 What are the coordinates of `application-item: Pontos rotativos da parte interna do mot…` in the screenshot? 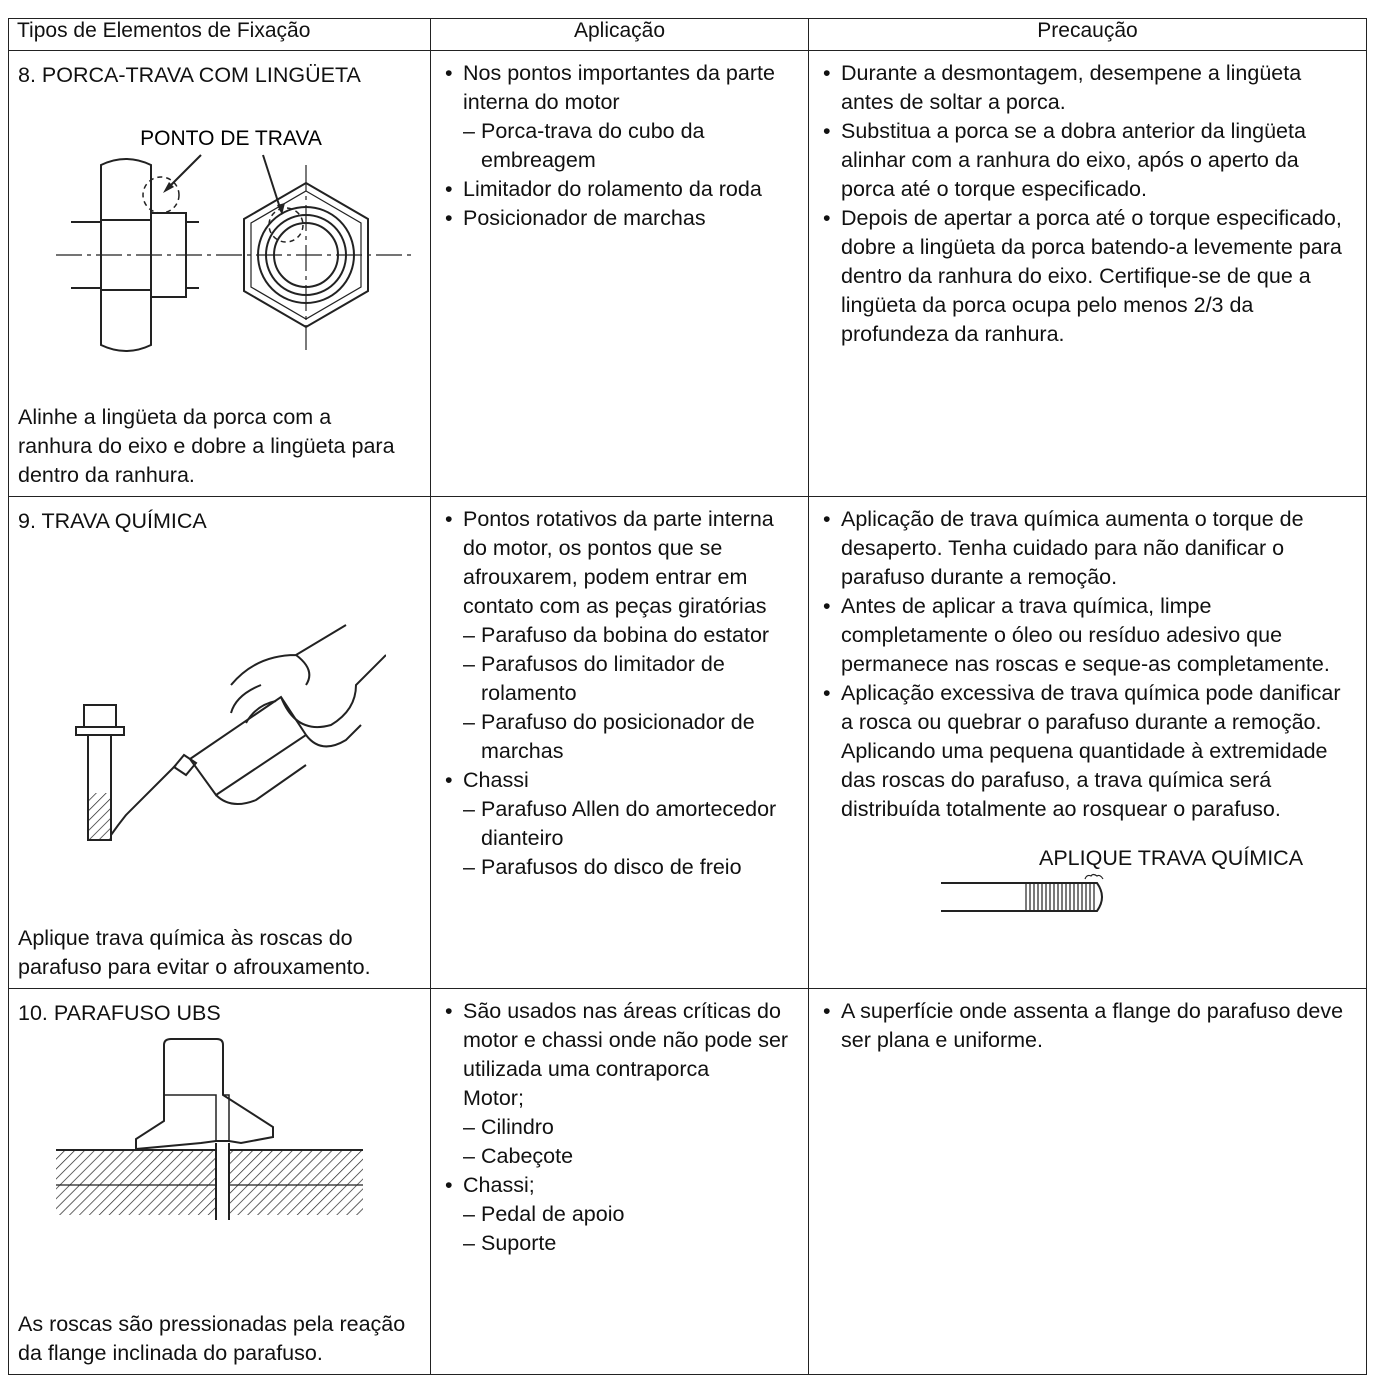 It's located at (619, 563).